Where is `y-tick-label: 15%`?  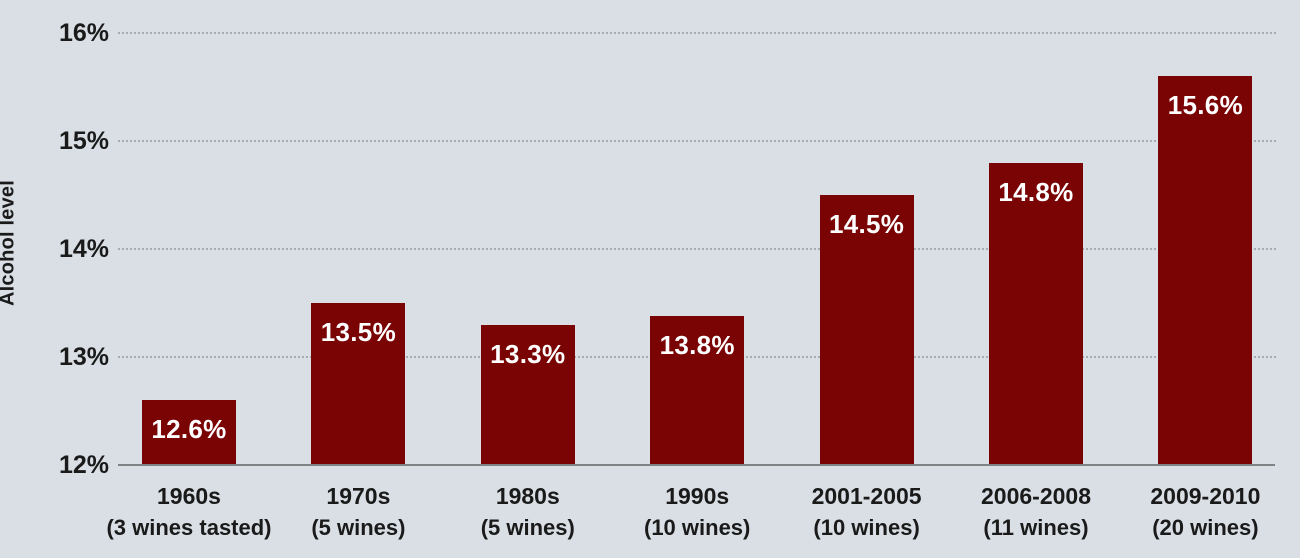
y-tick-label: 15% is located at coordinates (83, 141).